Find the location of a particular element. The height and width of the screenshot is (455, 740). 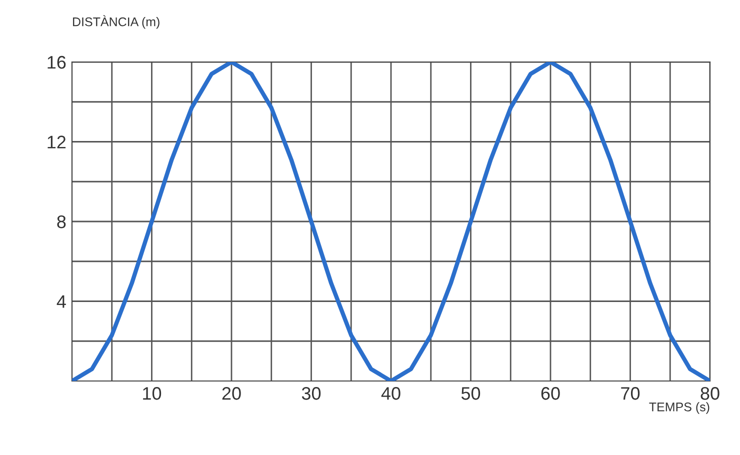

x-tick-label: 30 is located at coordinates (311, 393).